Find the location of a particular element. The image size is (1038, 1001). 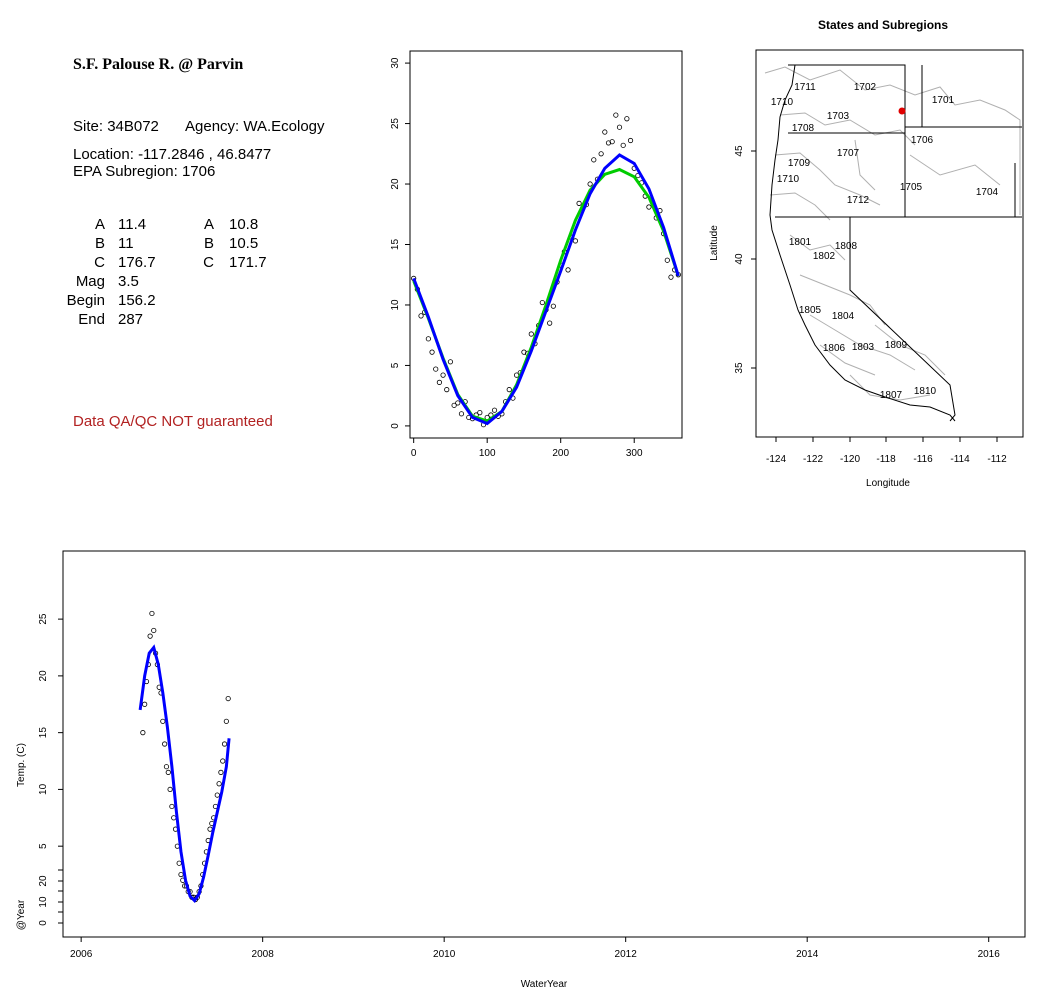

agency-name: WA.Ecology is located at coordinates (284, 126).